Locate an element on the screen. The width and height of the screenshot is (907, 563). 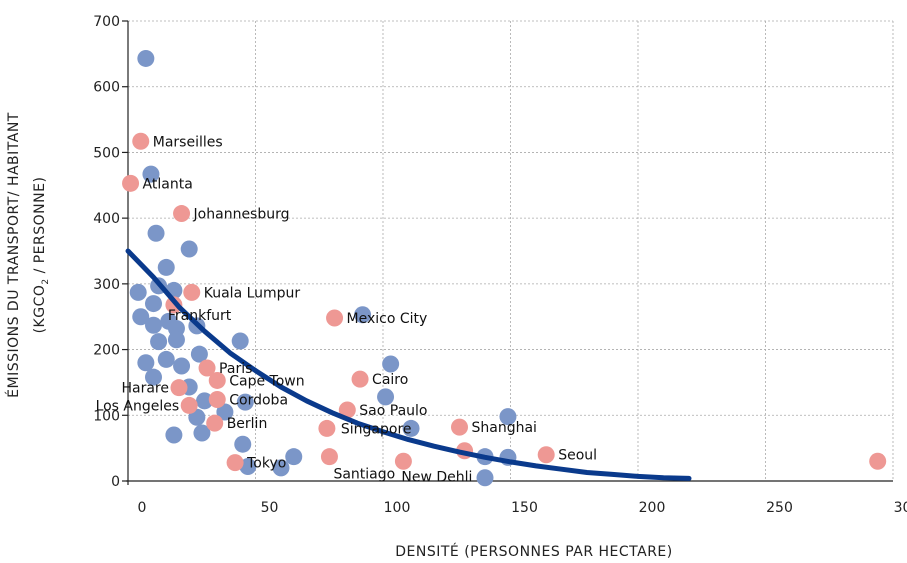
city-label: Seoul is located at coordinates (577, 456).